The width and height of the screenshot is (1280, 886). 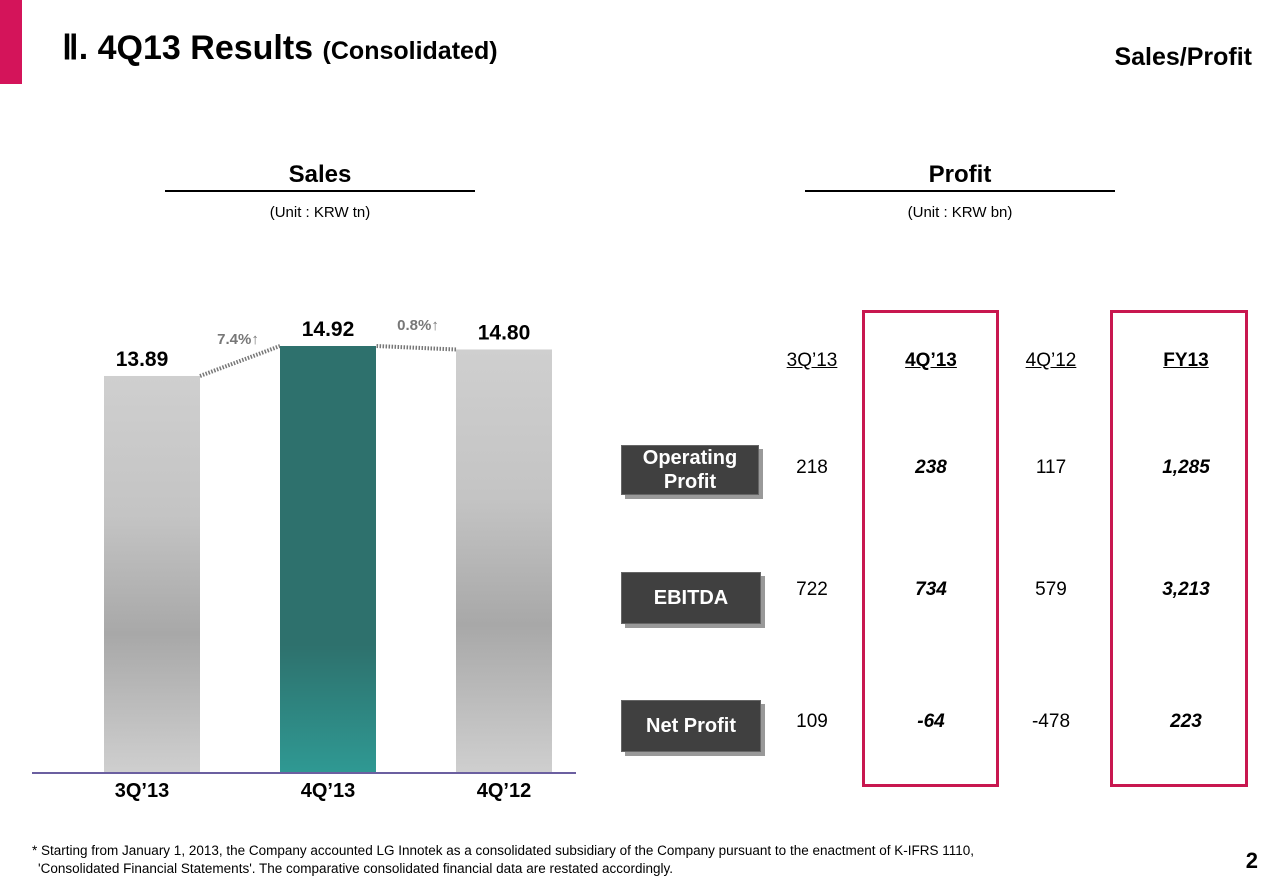 What do you see at coordinates (1186, 467) in the screenshot?
I see `table-cell: 1,285` at bounding box center [1186, 467].